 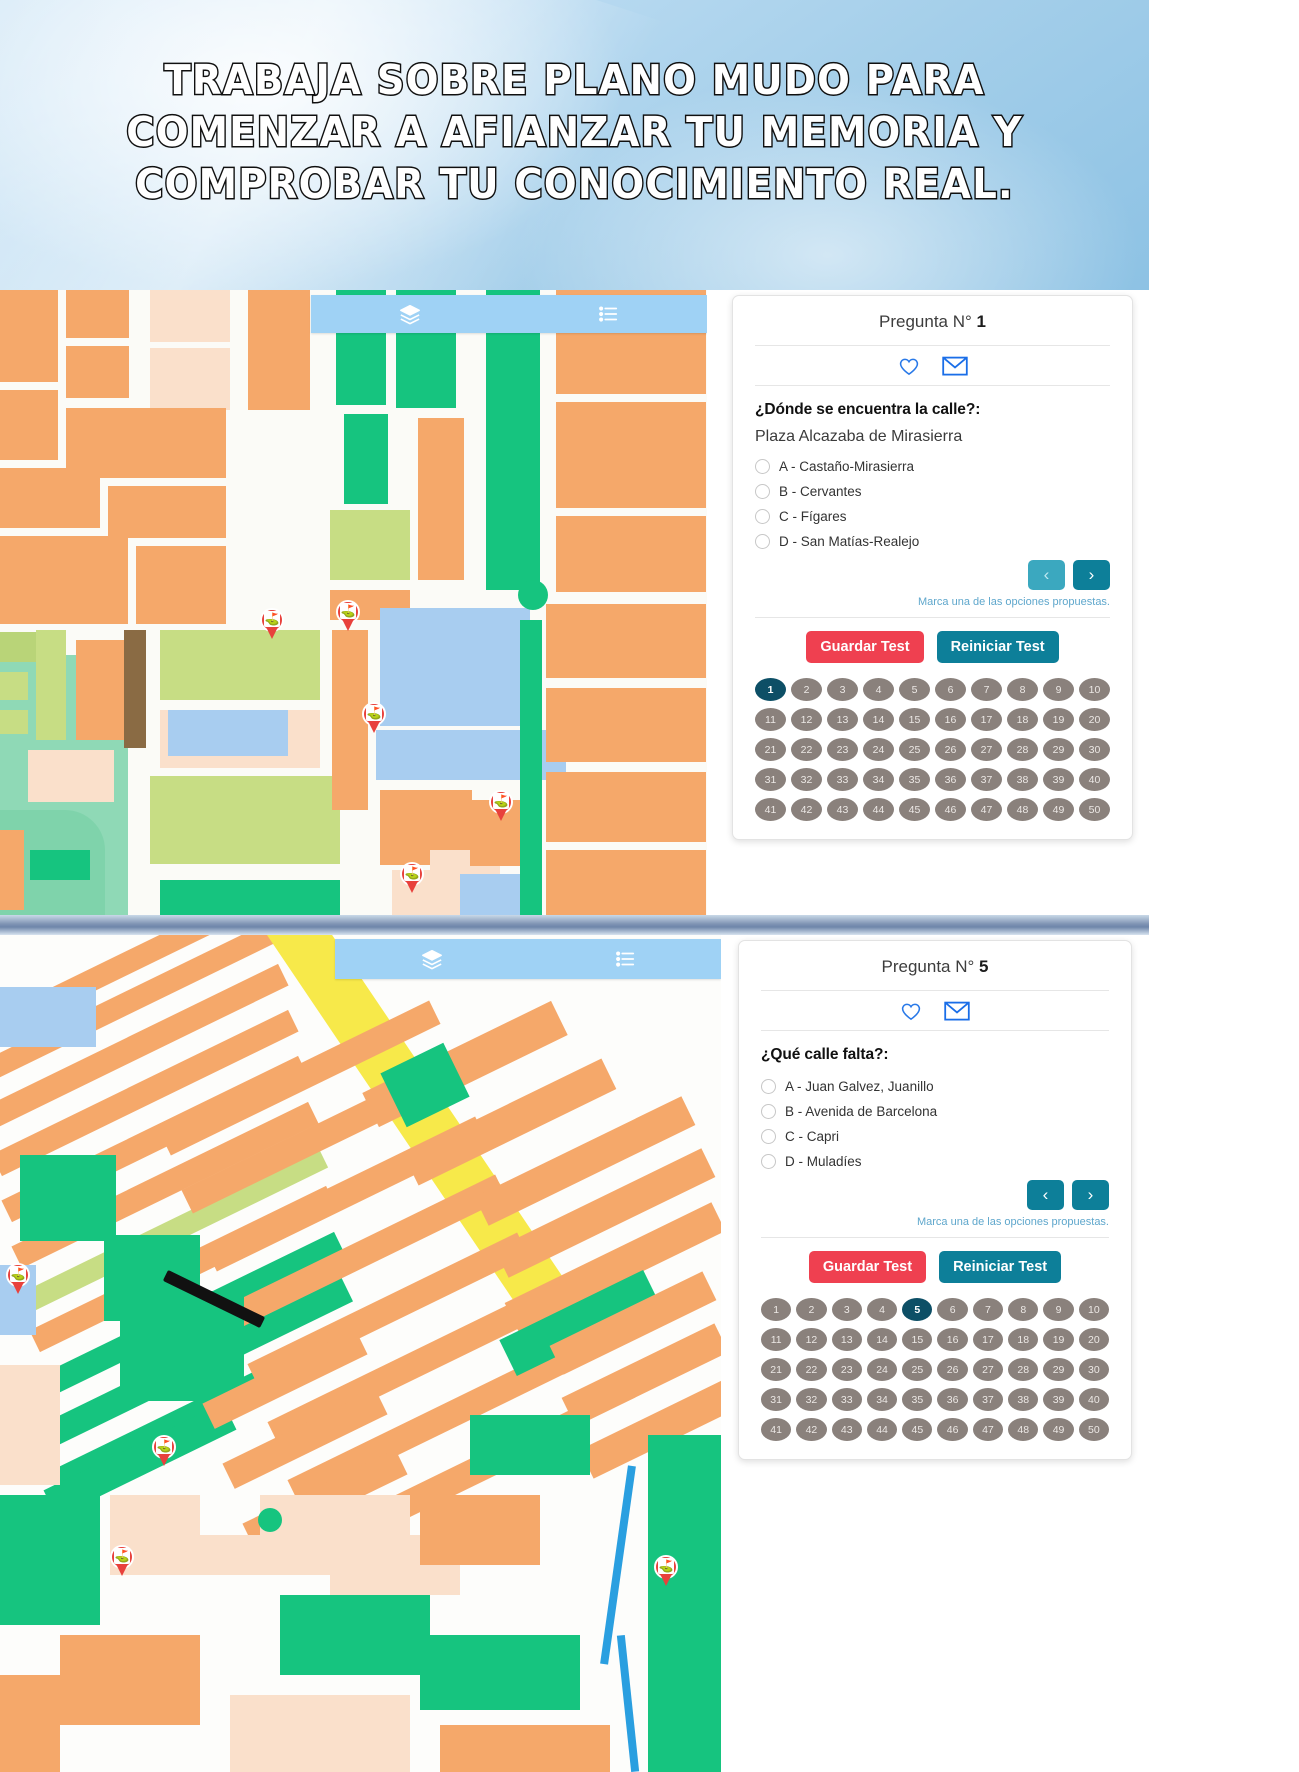 I want to click on question-number-14: 14, so click(x=878, y=719).